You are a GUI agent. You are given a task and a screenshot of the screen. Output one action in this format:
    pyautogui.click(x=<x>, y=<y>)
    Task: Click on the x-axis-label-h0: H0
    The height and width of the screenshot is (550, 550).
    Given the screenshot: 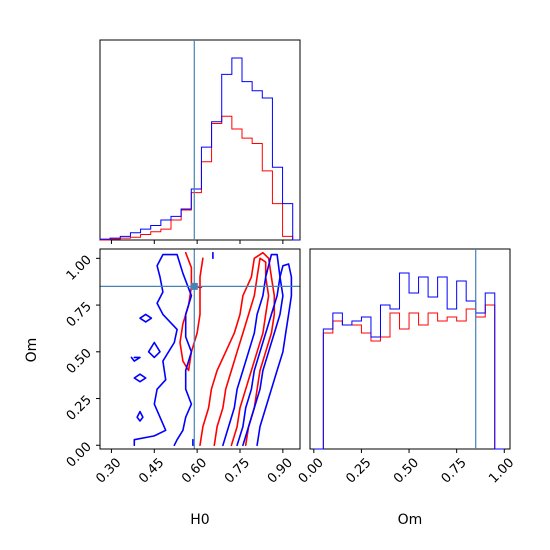 What is the action you would take?
    pyautogui.click(x=199, y=520)
    